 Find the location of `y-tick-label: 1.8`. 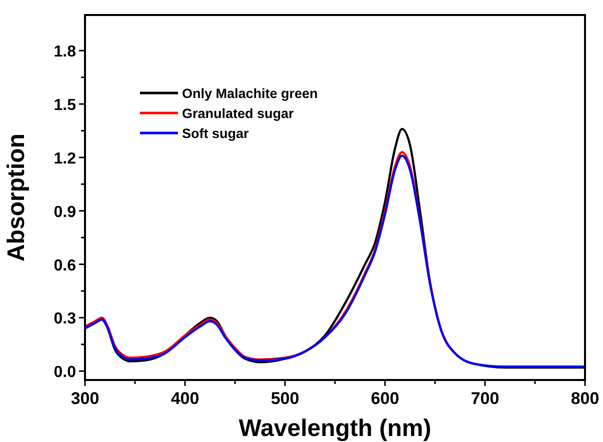

y-tick-label: 1.8 is located at coordinates (65, 52).